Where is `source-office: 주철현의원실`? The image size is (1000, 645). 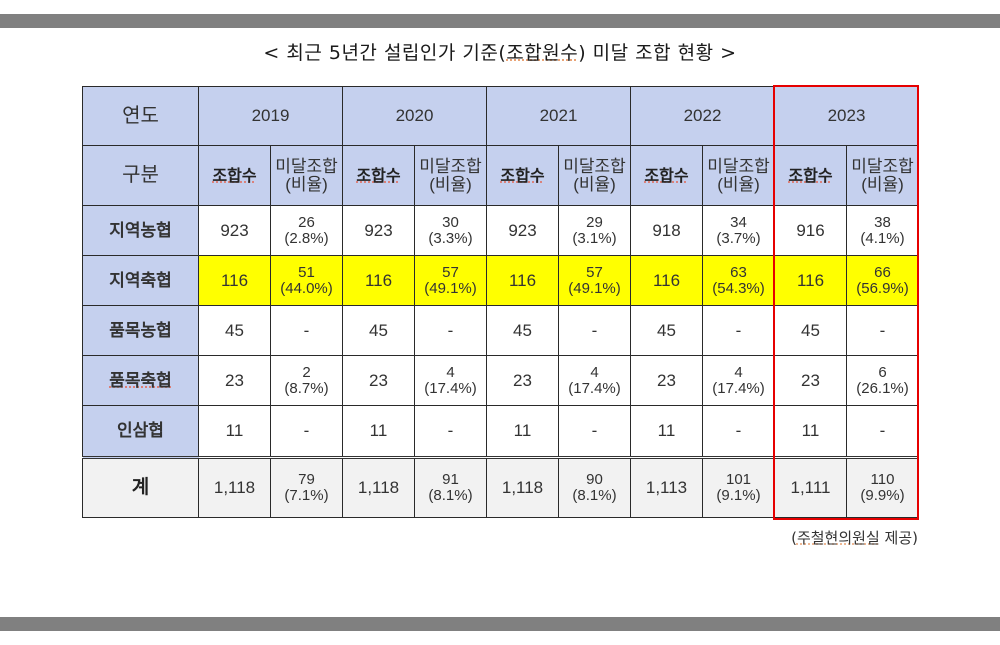 source-office: 주철현의원실 is located at coordinates (838, 538).